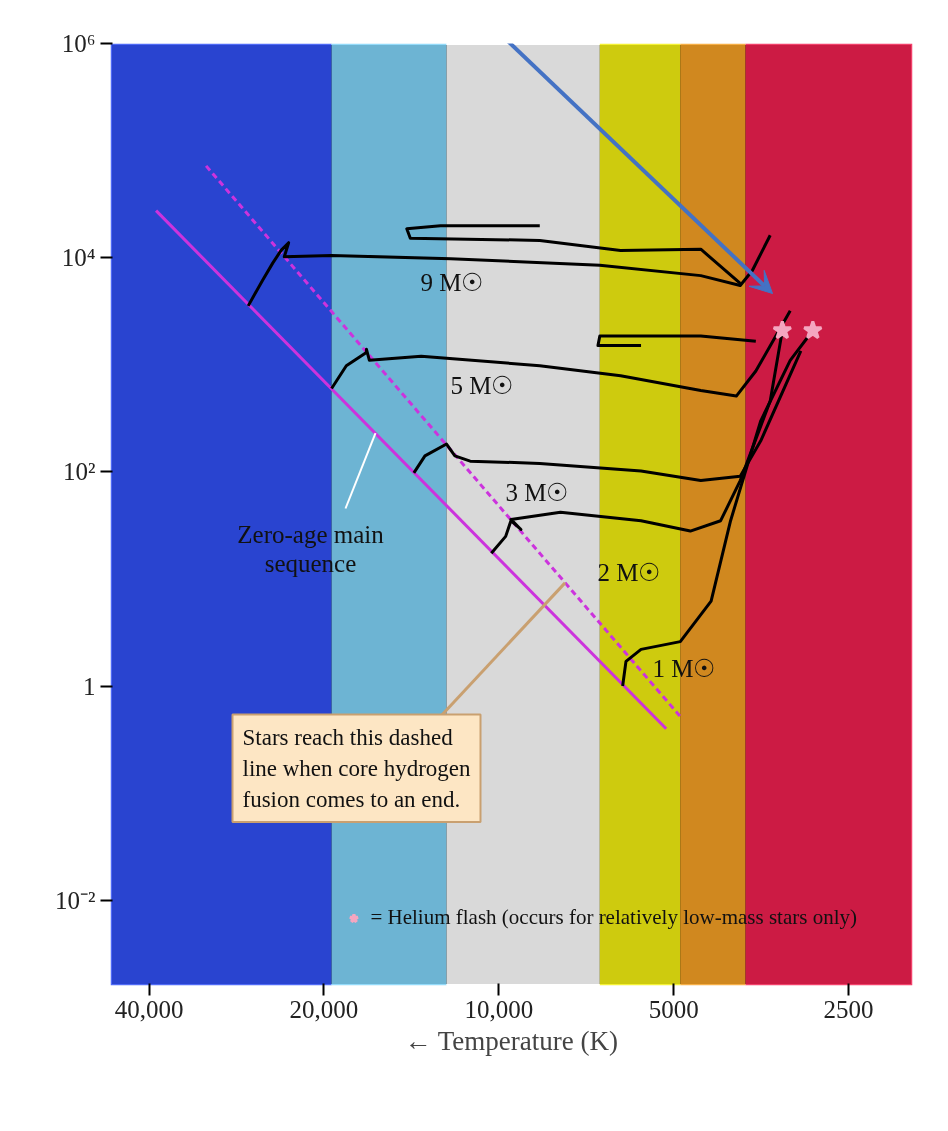 The image size is (948, 1131). What do you see at coordinates (673, 1009) in the screenshot?
I see `x-tick-label: 5000` at bounding box center [673, 1009].